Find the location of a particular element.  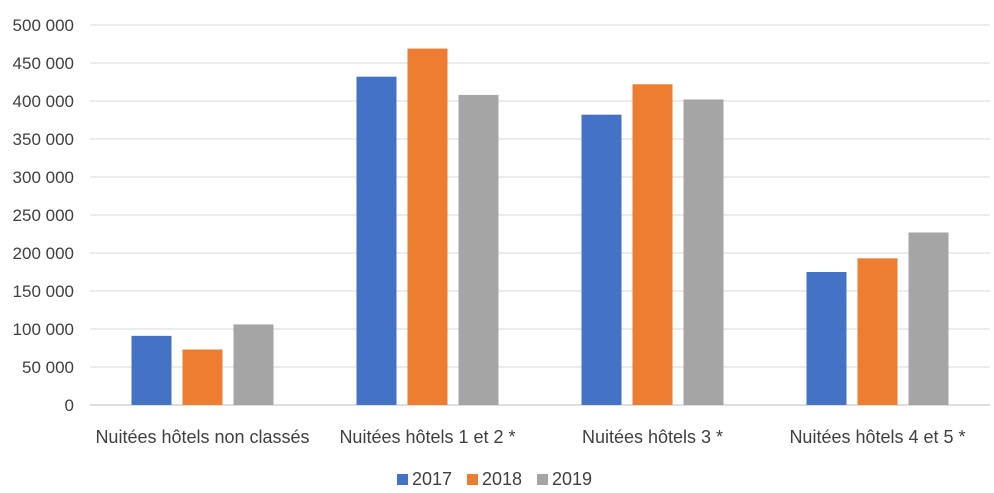

y-tick-label: 50 000 is located at coordinates (48, 367).